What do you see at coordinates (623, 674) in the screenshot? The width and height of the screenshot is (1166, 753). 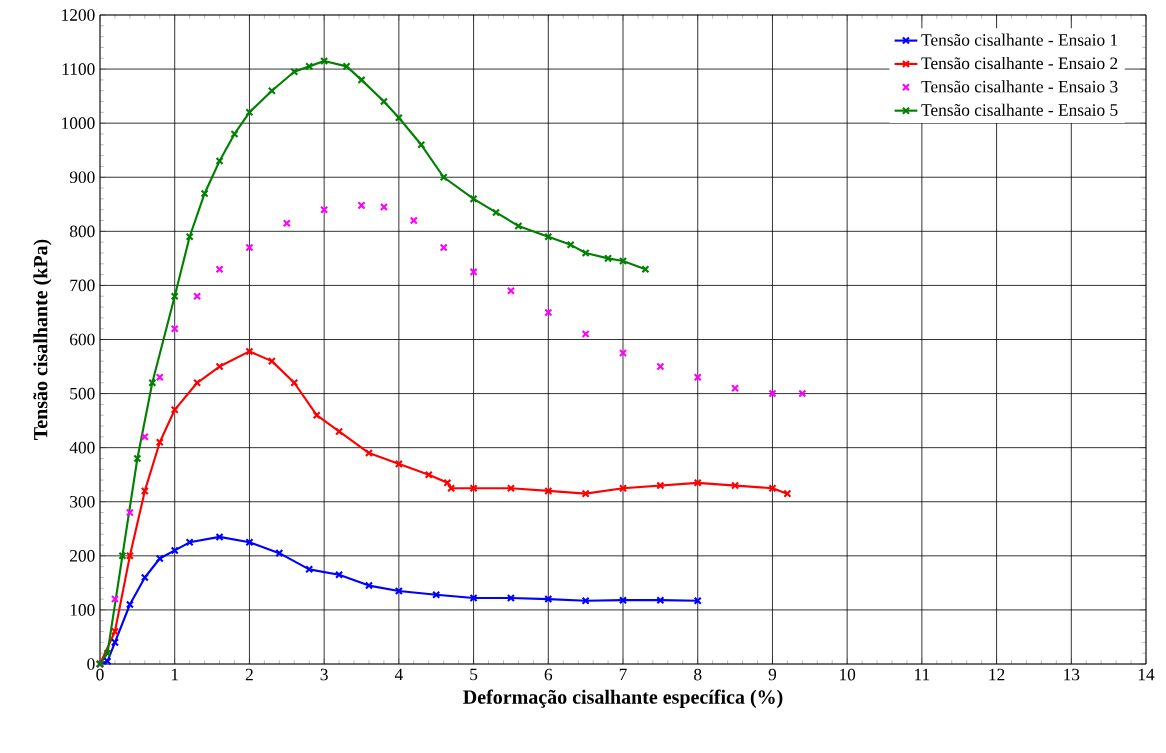 I see `x-tick-label: 7` at bounding box center [623, 674].